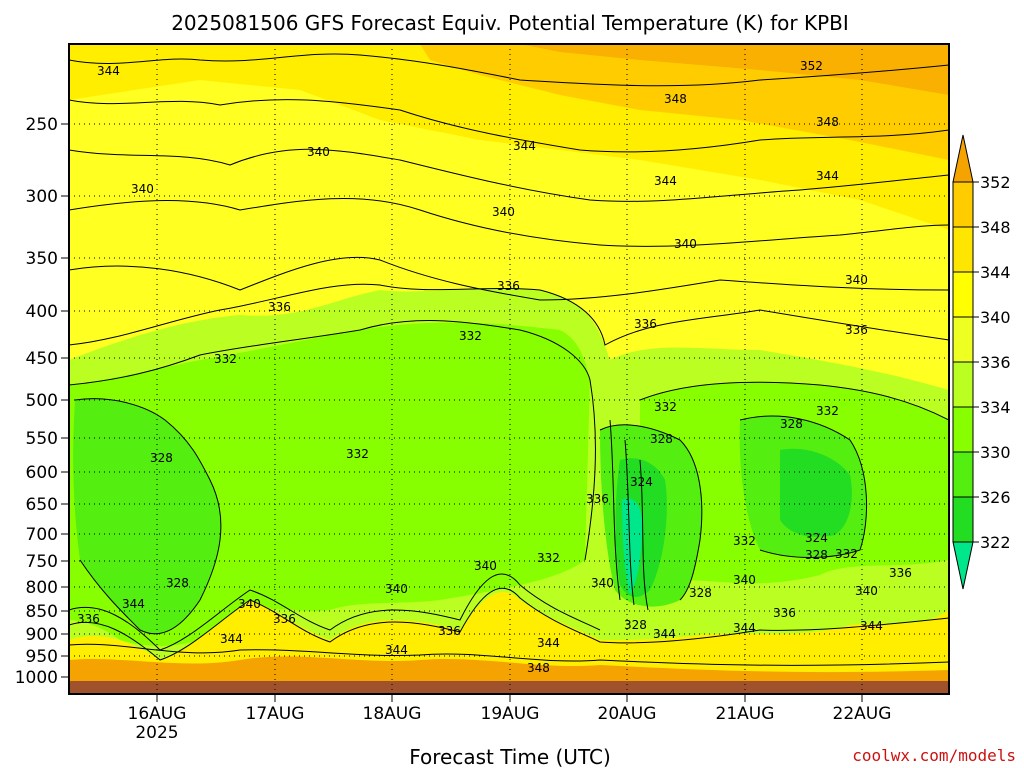 The image size is (1024, 768). What do you see at coordinates (509, 687) in the screenshot?
I see `ground-strip` at bounding box center [509, 687].